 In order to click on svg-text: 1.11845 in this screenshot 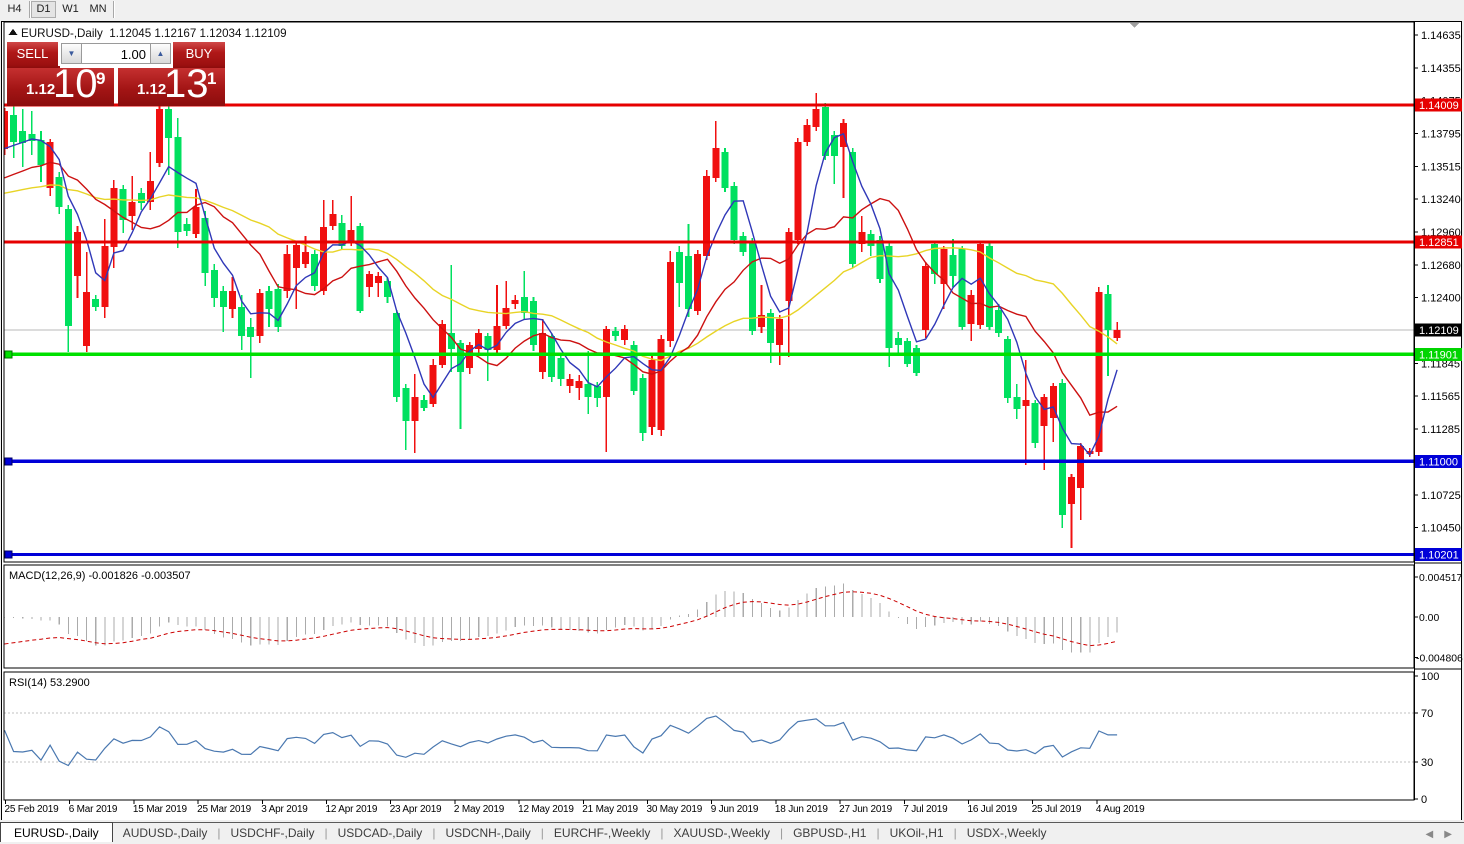, I will do `click(1440, 364)`.